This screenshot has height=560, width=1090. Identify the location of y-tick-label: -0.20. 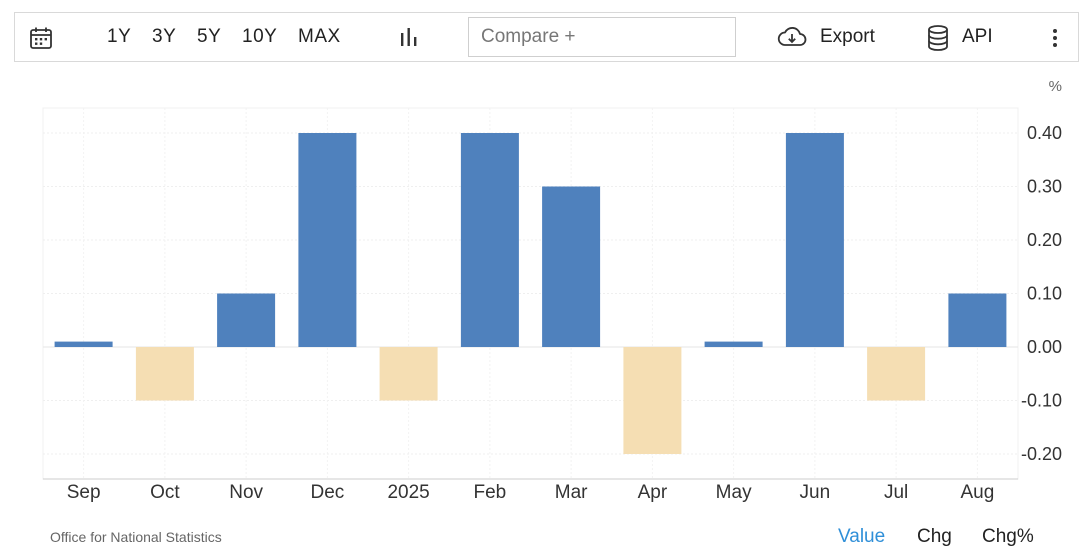
(1041, 454).